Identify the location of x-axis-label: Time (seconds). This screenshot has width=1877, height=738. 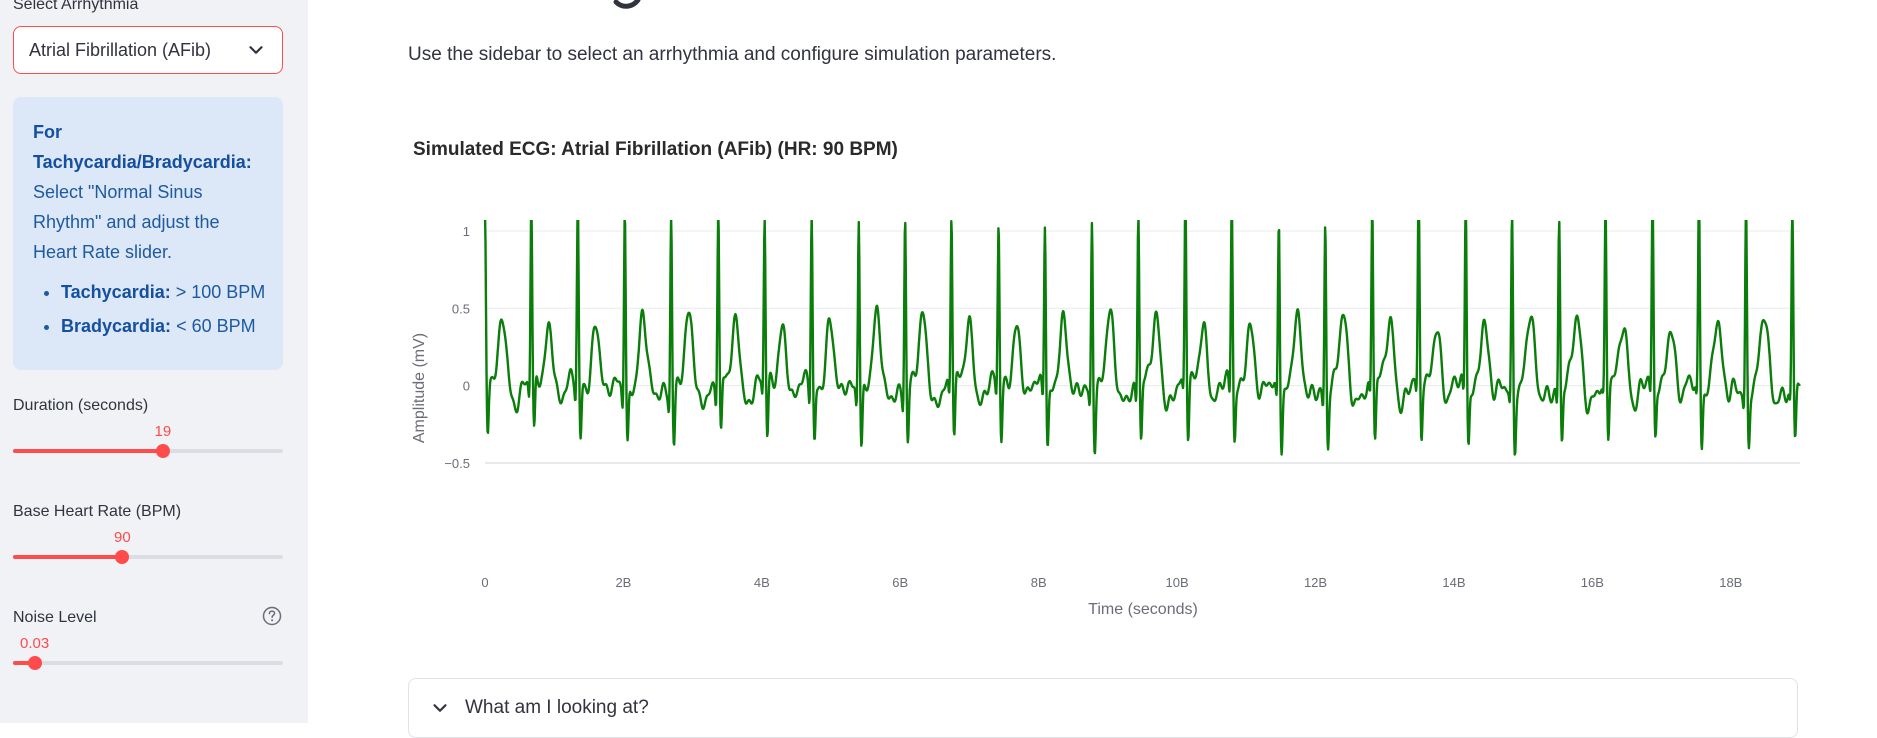
(1143, 609).